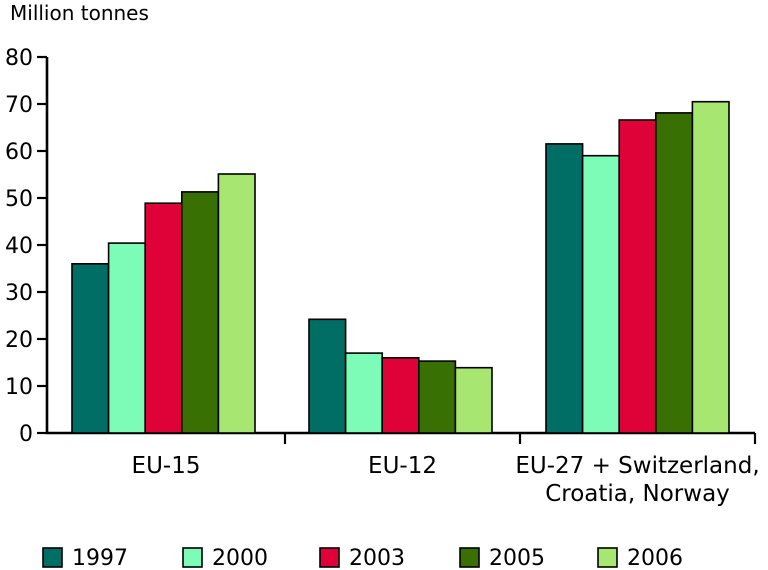 The height and width of the screenshot is (570, 768). I want to click on legend-item-2000: 2000, so click(225, 558).